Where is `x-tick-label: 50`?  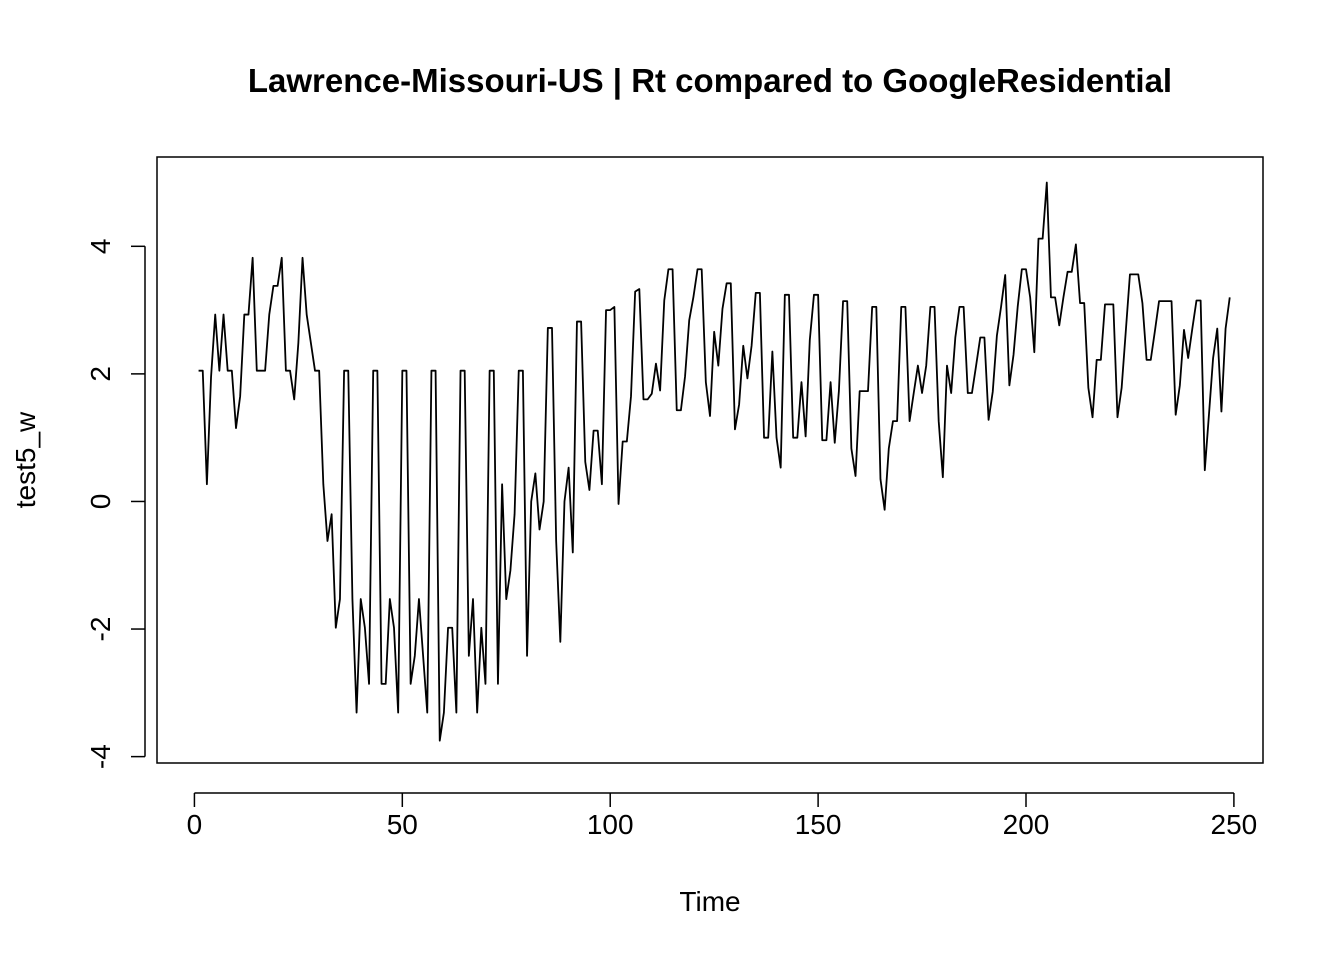
x-tick-label: 50 is located at coordinates (402, 824).